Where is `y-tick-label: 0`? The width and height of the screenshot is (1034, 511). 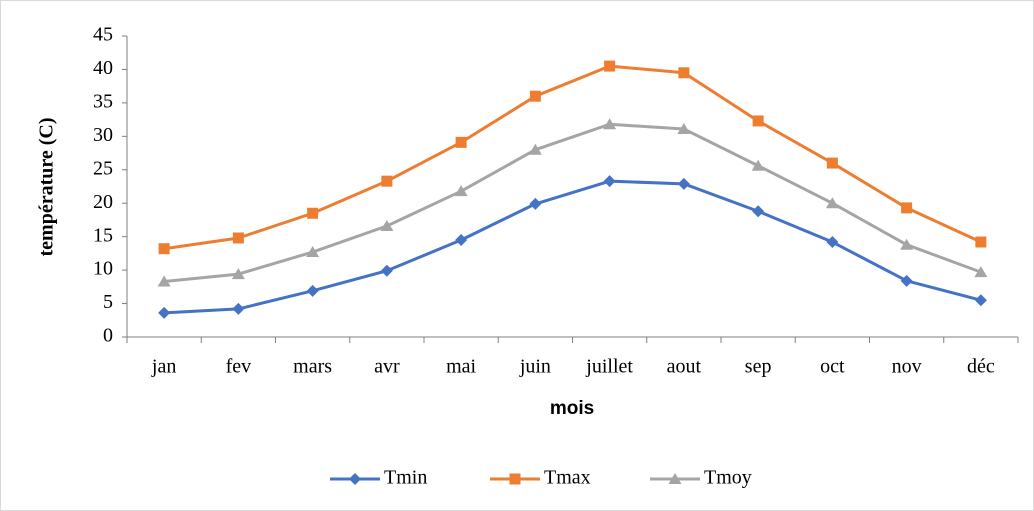
y-tick-label: 0 is located at coordinates (108, 336).